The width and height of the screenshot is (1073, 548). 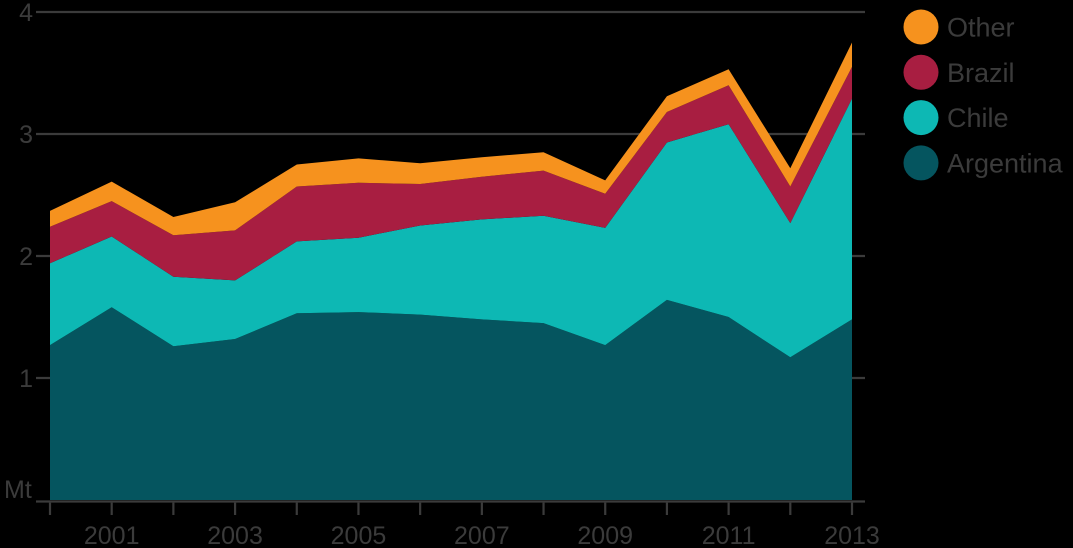 I want to click on axis-layer, so click(x=451, y=508).